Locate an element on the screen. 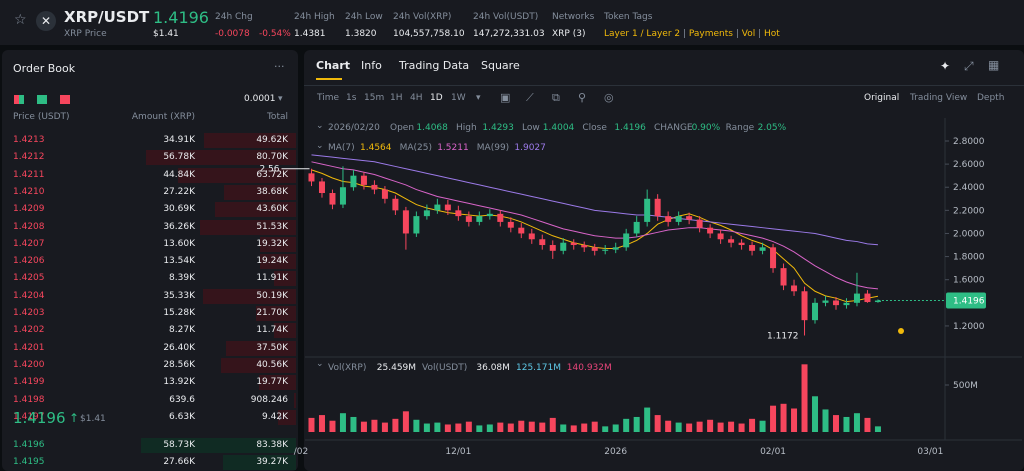 This screenshot has width=1024, height=471. expand-icon: ⤢ is located at coordinates (969, 66).